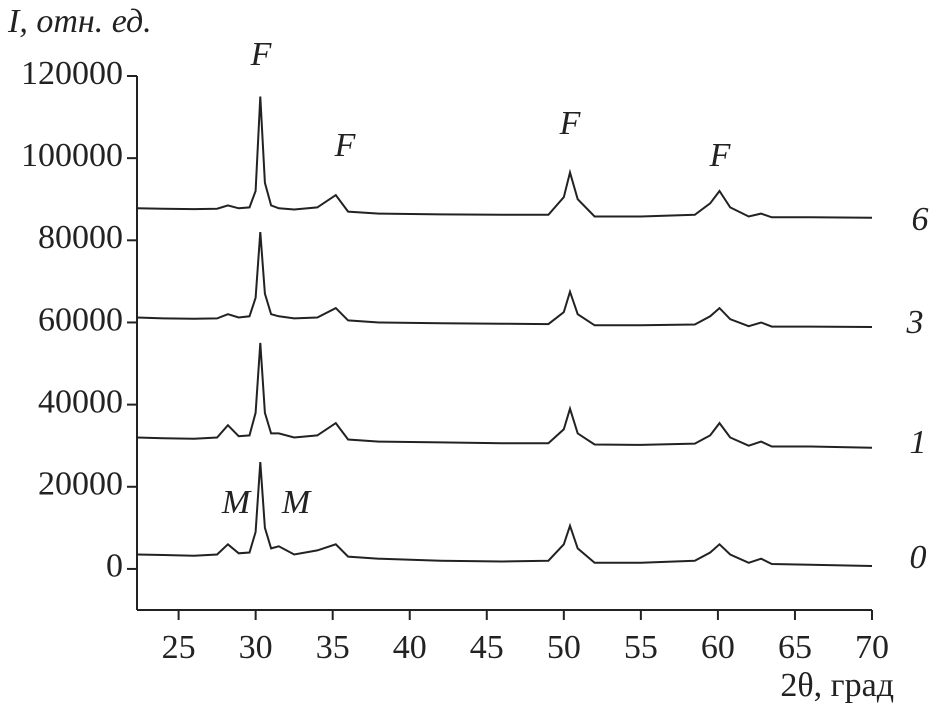 The width and height of the screenshot is (936, 712). Describe the element at coordinates (80, 401) in the screenshot. I see `y-tick-label: 40000` at that location.